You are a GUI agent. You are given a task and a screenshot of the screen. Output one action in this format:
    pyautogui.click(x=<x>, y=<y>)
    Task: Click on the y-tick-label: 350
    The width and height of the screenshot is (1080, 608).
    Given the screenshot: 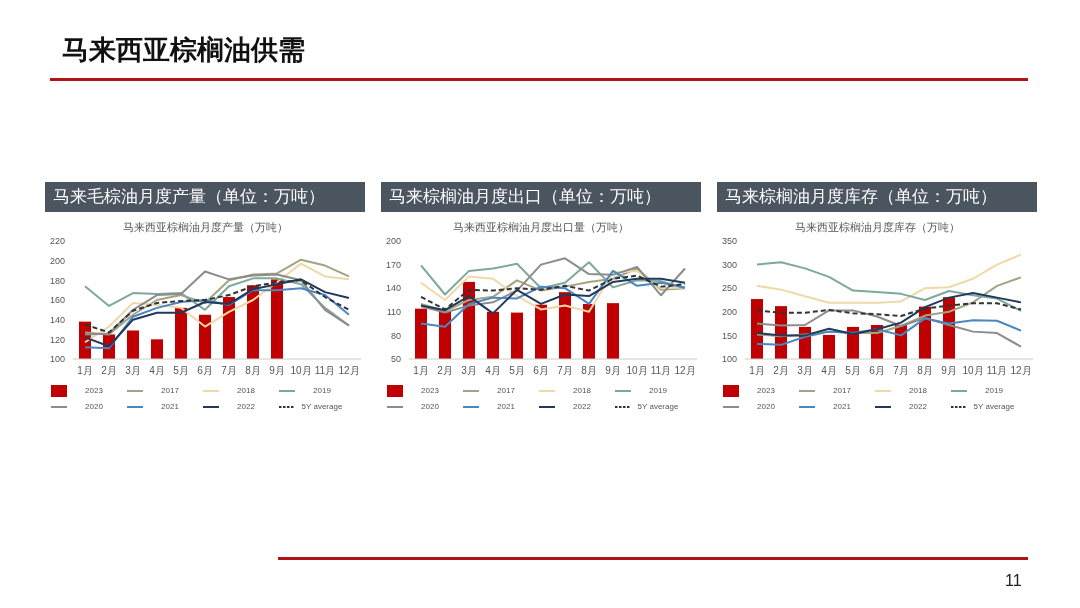 What is the action you would take?
    pyautogui.click(x=729, y=241)
    